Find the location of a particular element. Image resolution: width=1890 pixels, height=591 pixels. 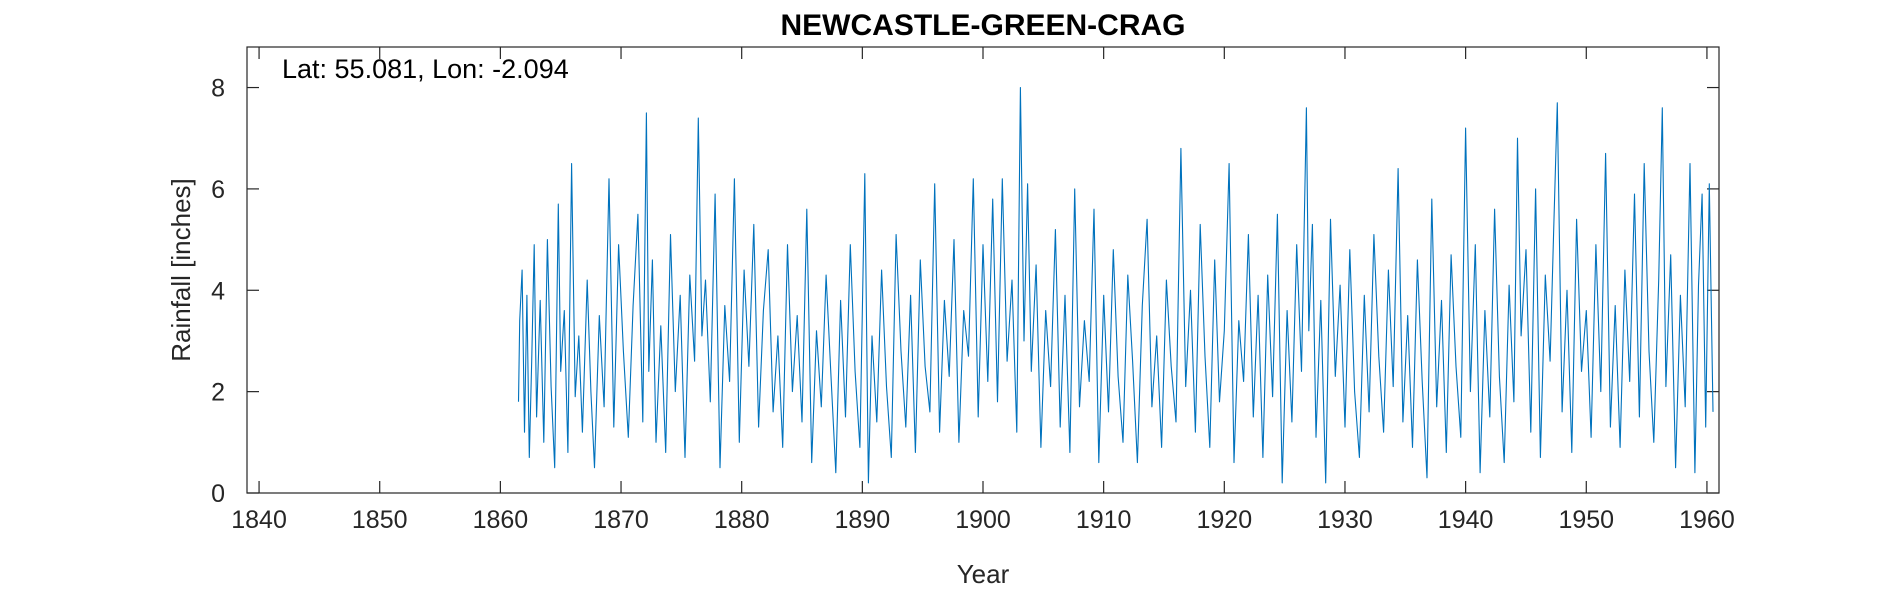

y-tick-label: 2 is located at coordinates (218, 393).